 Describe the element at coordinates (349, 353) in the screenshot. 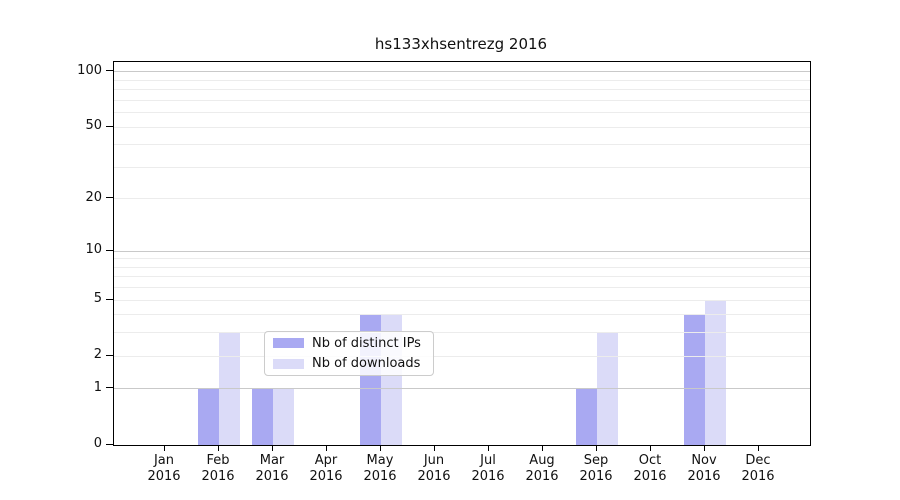

I see `legend: Nb of distinct IPs Nb of downloads` at that location.